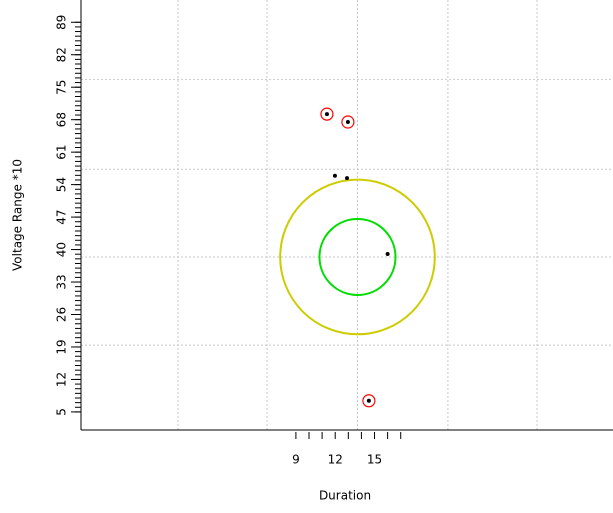 Image resolution: width=613 pixels, height=513 pixels. What do you see at coordinates (345, 496) in the screenshot?
I see `x-axis-title: Duration` at bounding box center [345, 496].